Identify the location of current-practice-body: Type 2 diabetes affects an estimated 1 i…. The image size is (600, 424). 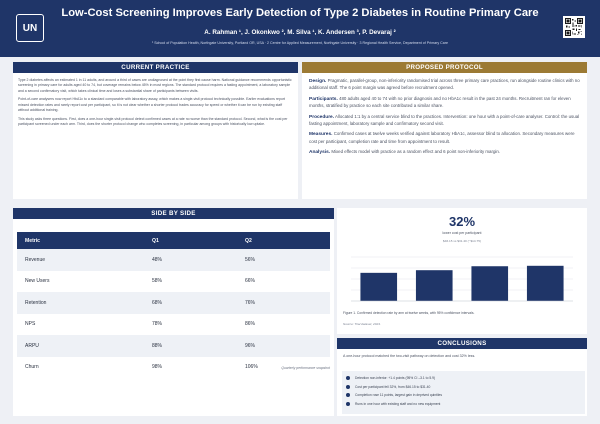
(155, 100).